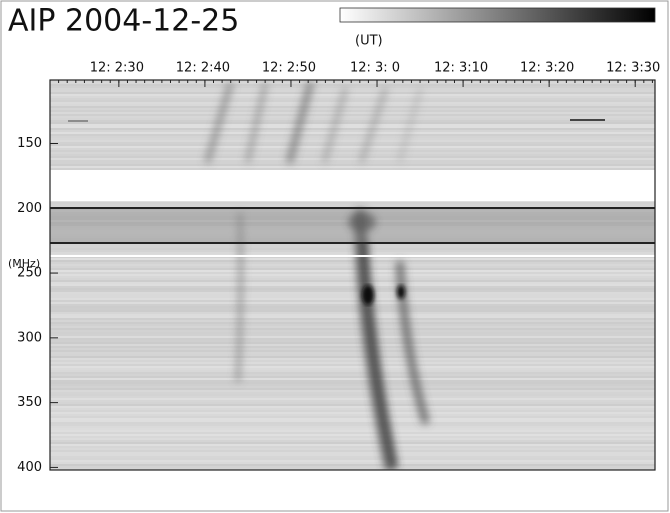 This screenshot has height=513, width=670. I want to click on data-gap, so click(352, 185).